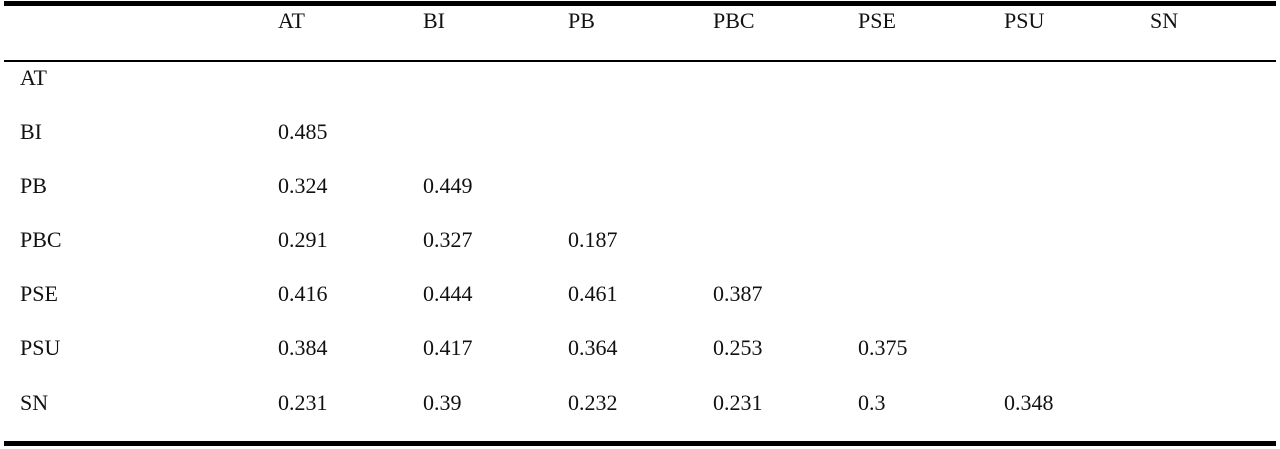 This screenshot has height=449, width=1280. I want to click on table-header-rule, so click(640, 61).